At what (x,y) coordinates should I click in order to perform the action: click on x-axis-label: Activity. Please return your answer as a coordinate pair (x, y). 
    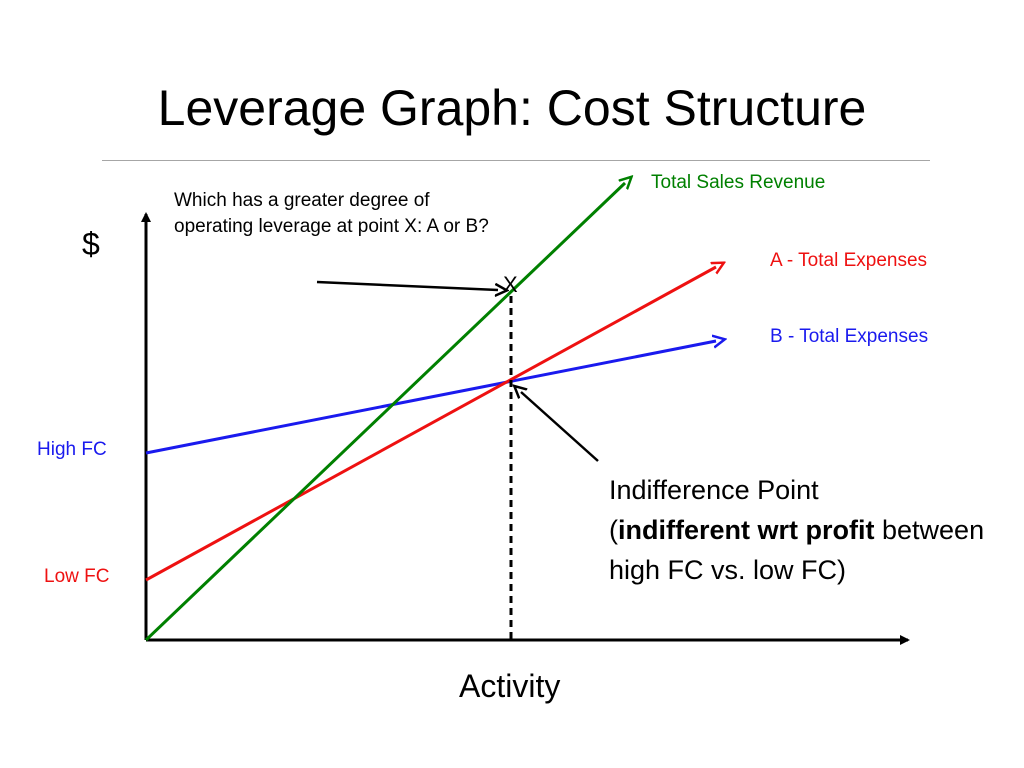
    Looking at the image, I should click on (510, 686).